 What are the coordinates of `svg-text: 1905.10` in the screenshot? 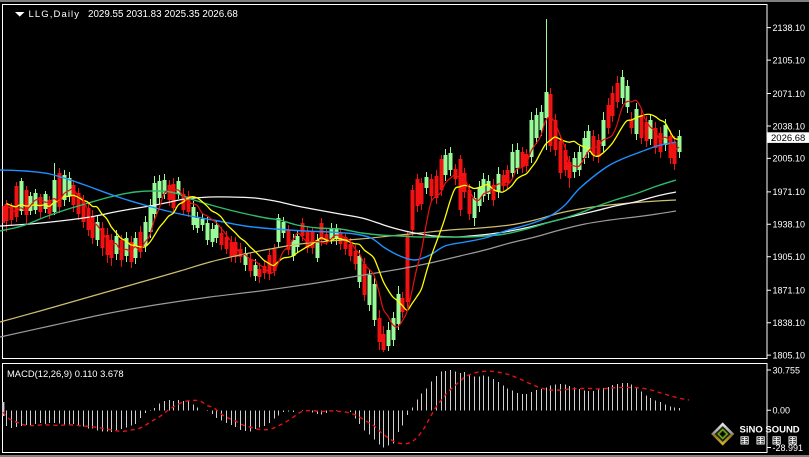 It's located at (789, 257).